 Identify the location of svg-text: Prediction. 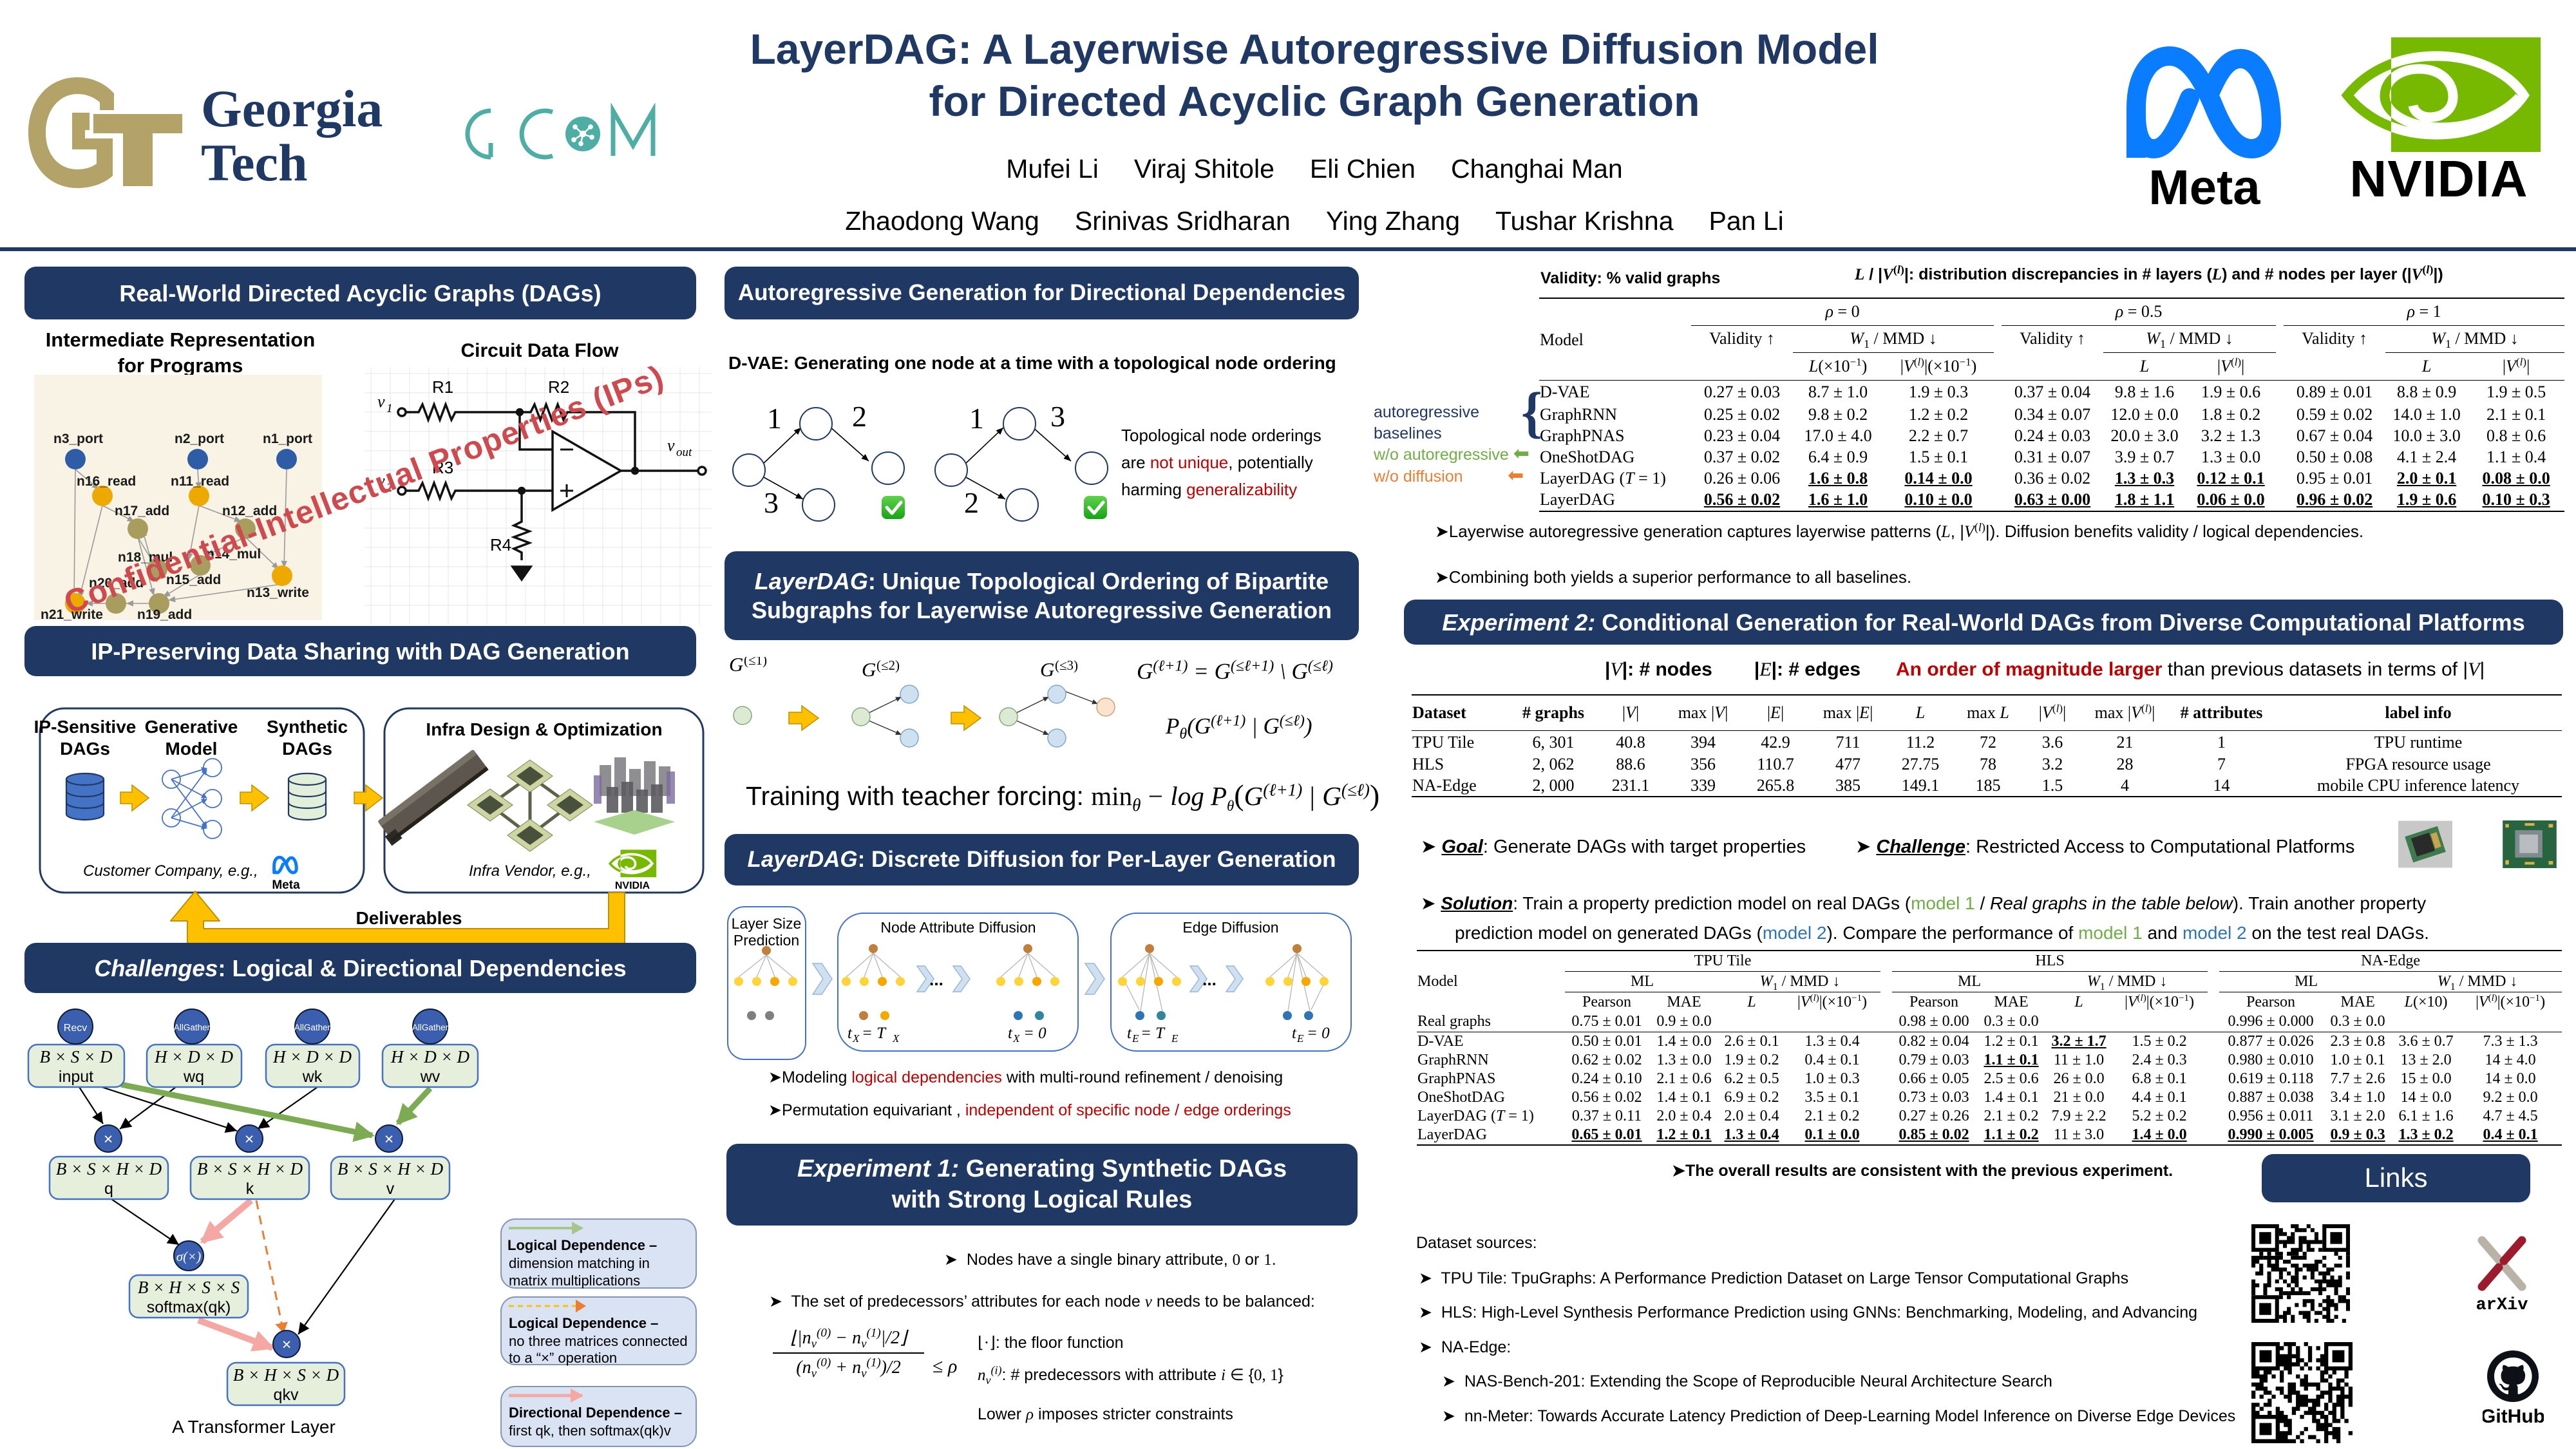
(766, 941).